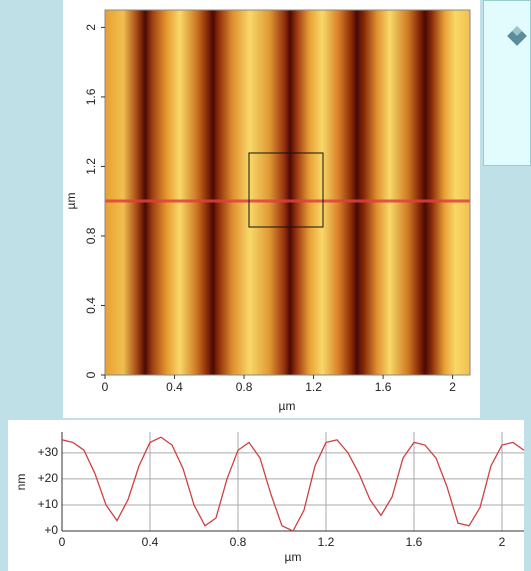 The width and height of the screenshot is (531, 571). Describe the element at coordinates (507, 83) in the screenshot. I see `side-panel` at that location.